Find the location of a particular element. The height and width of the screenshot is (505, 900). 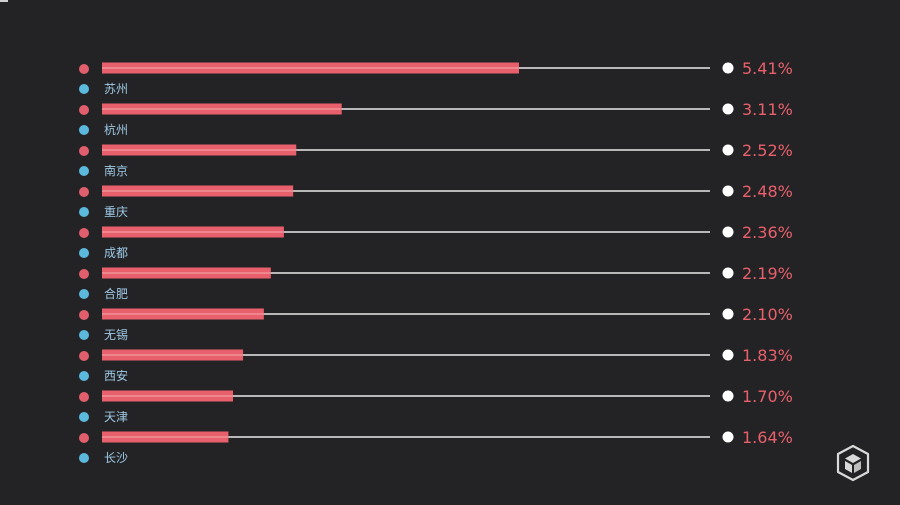

category-label: 南京 is located at coordinates (116, 170).